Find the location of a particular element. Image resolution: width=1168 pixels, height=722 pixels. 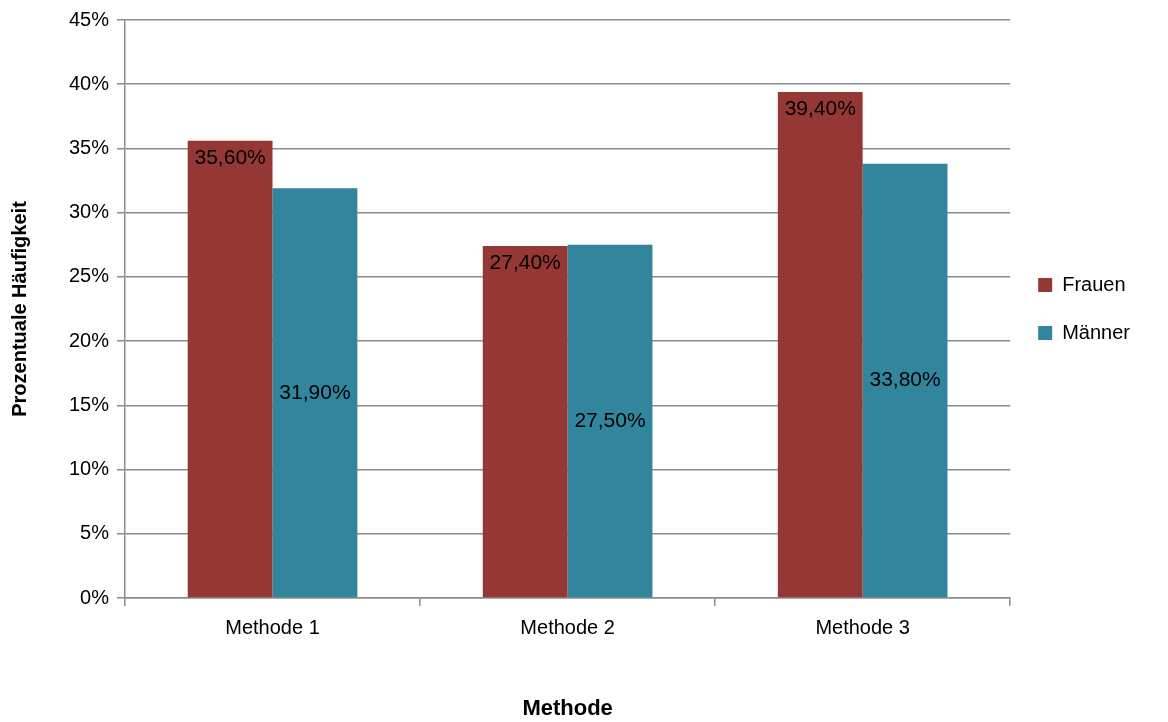

legend-label: Männer is located at coordinates (1096, 331).